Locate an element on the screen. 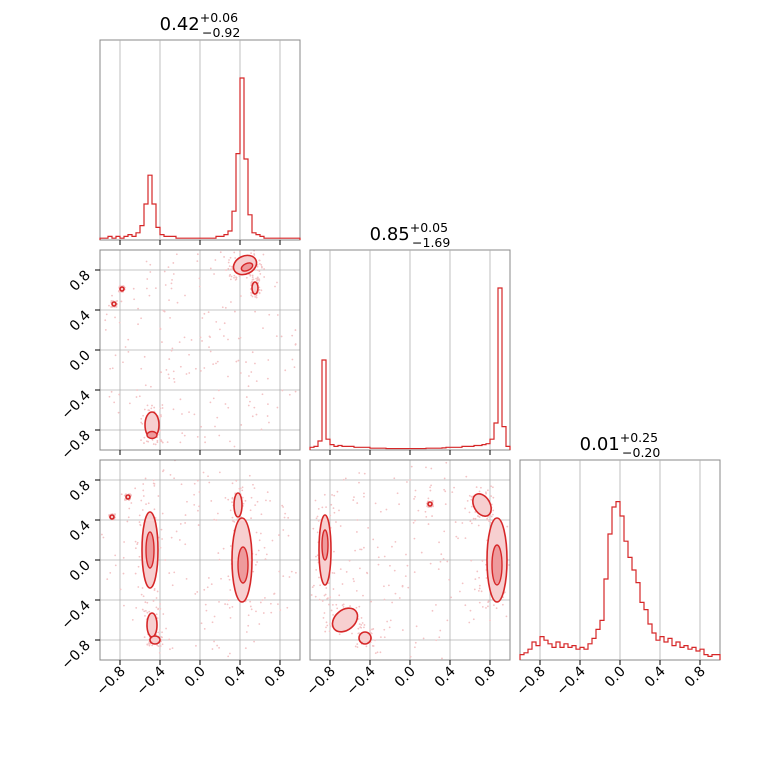 The image size is (760, 765). hist-3-step-line is located at coordinates (620, 580).